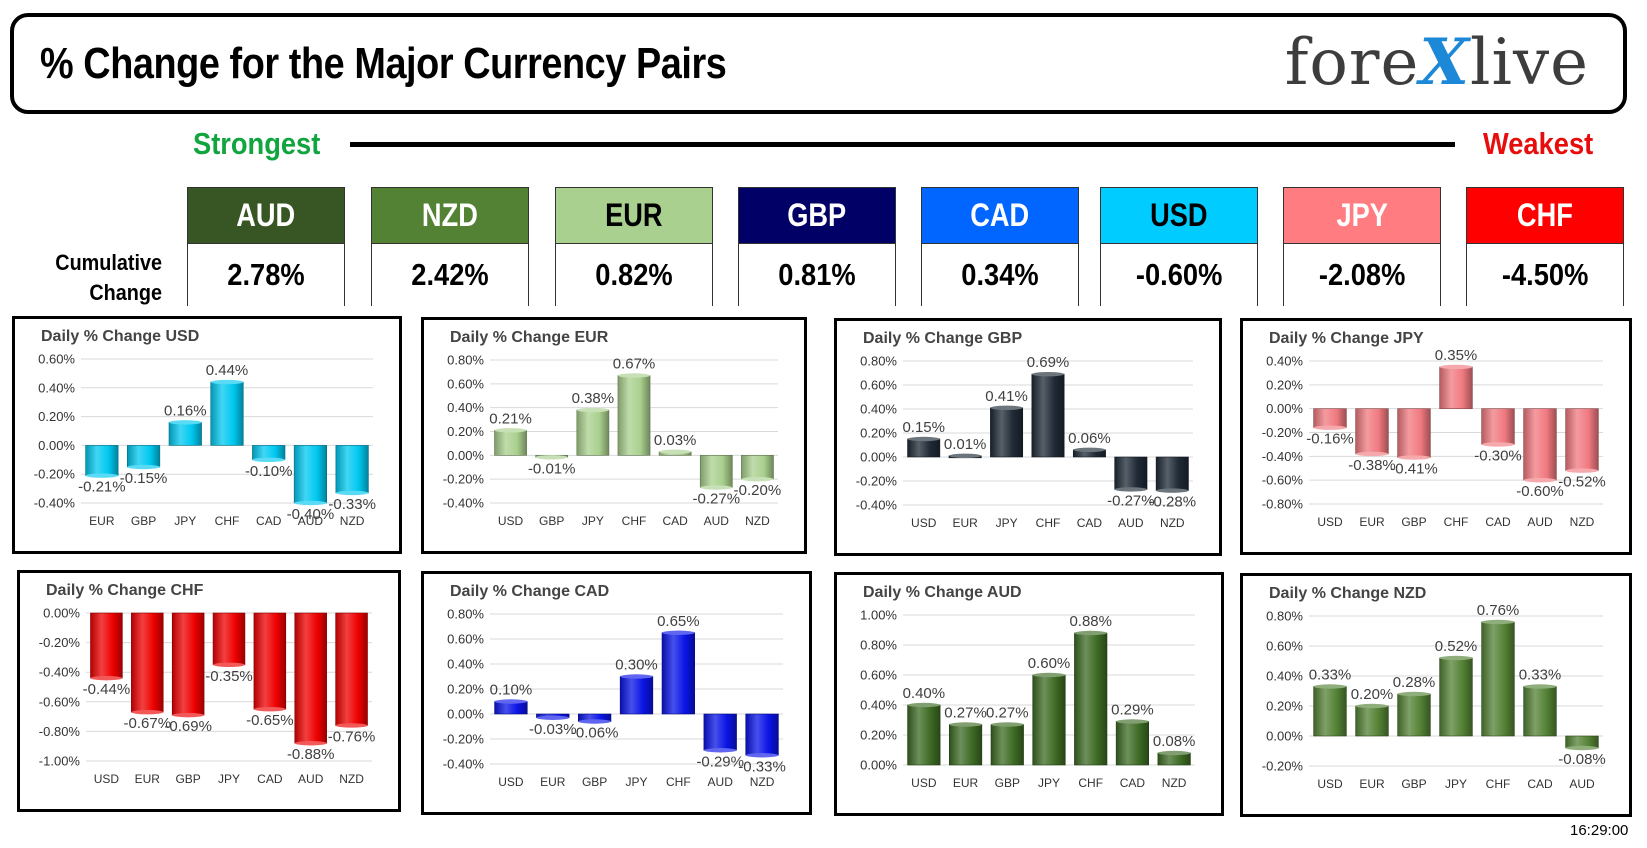  I want to click on tile-value: 2.78%, so click(266, 275).